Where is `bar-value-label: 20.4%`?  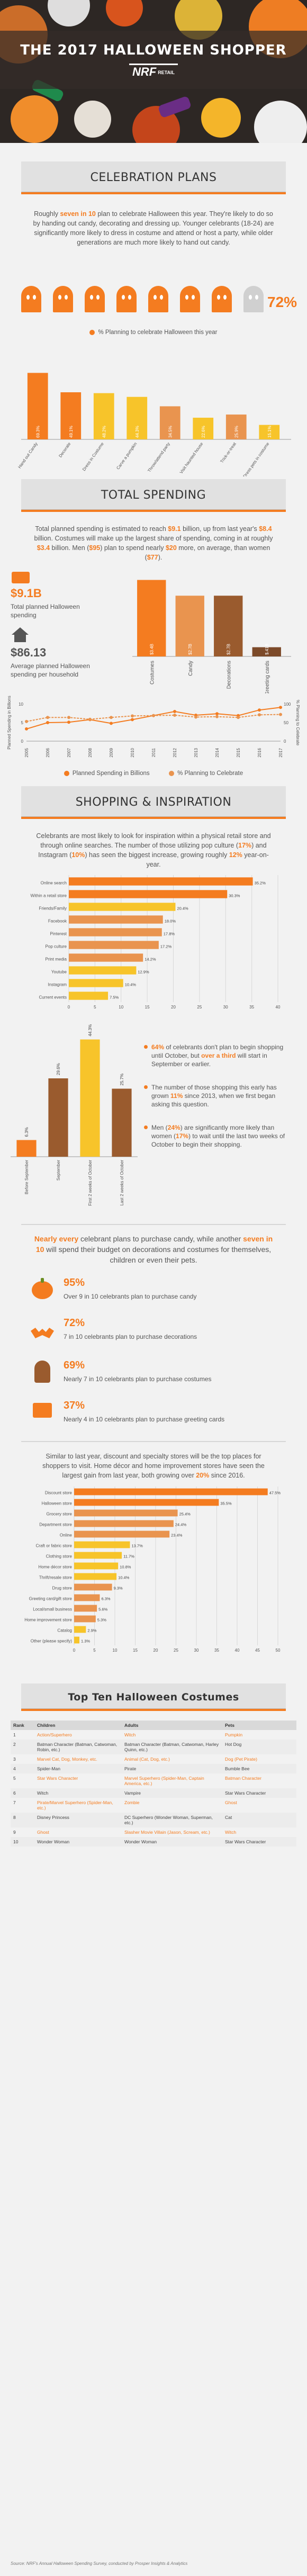
bar-value-label: 20.4% is located at coordinates (182, 909).